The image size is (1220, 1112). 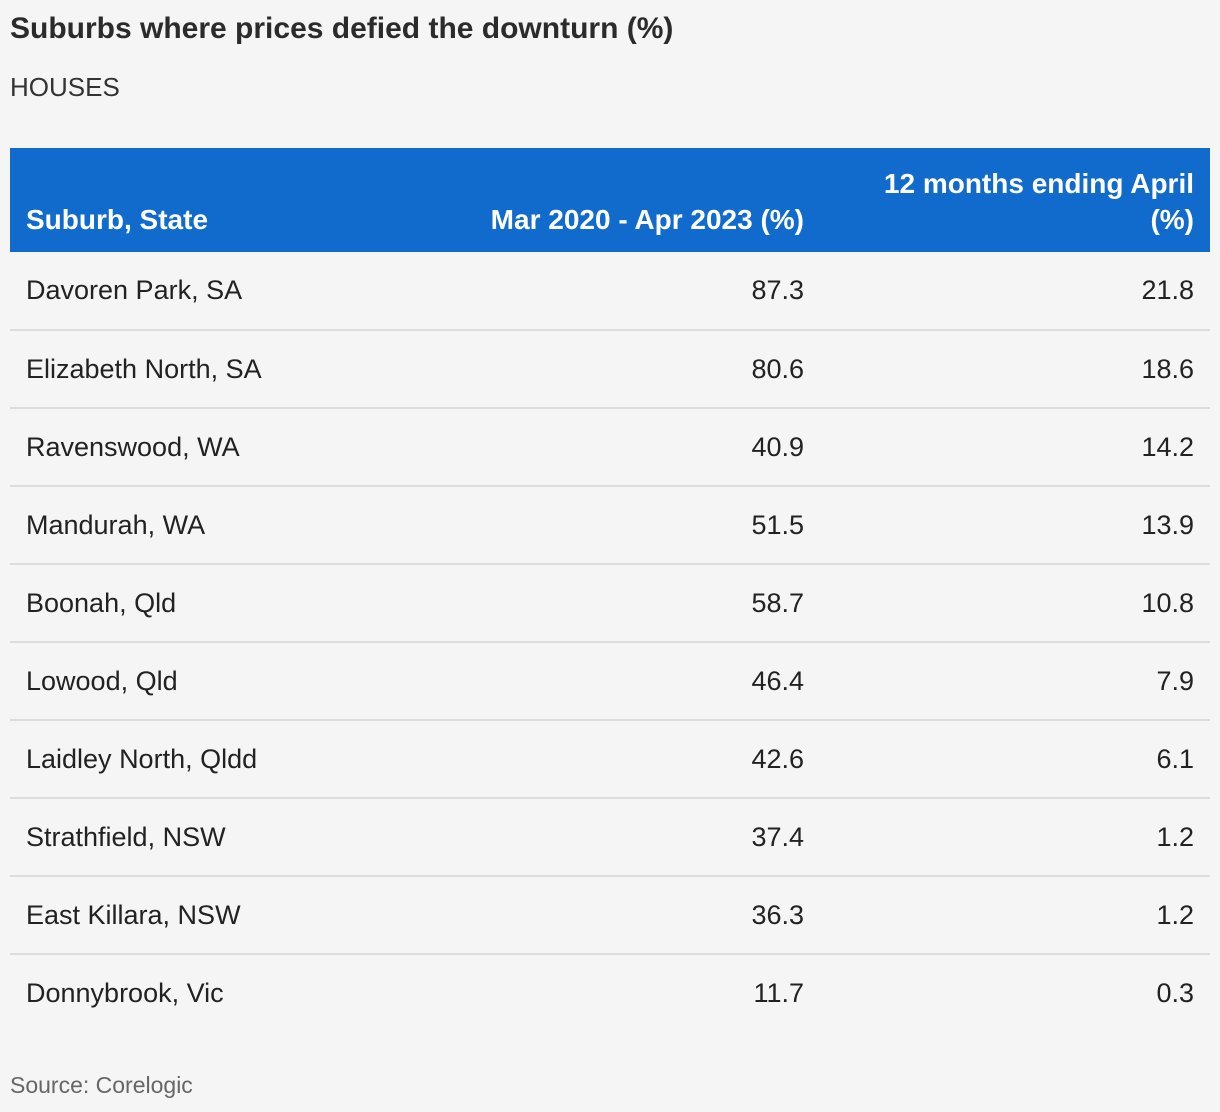 What do you see at coordinates (1015, 447) in the screenshot?
I see `cell-12-months: 14.2` at bounding box center [1015, 447].